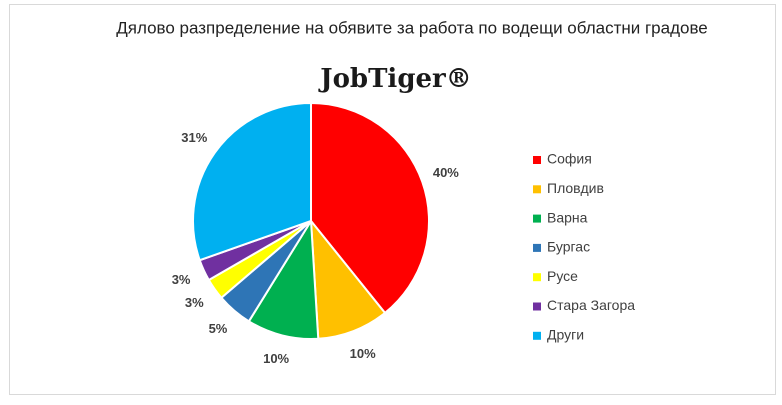 Image resolution: width=782 pixels, height=405 pixels. I want to click on legend-label: Бургас, so click(568, 247).